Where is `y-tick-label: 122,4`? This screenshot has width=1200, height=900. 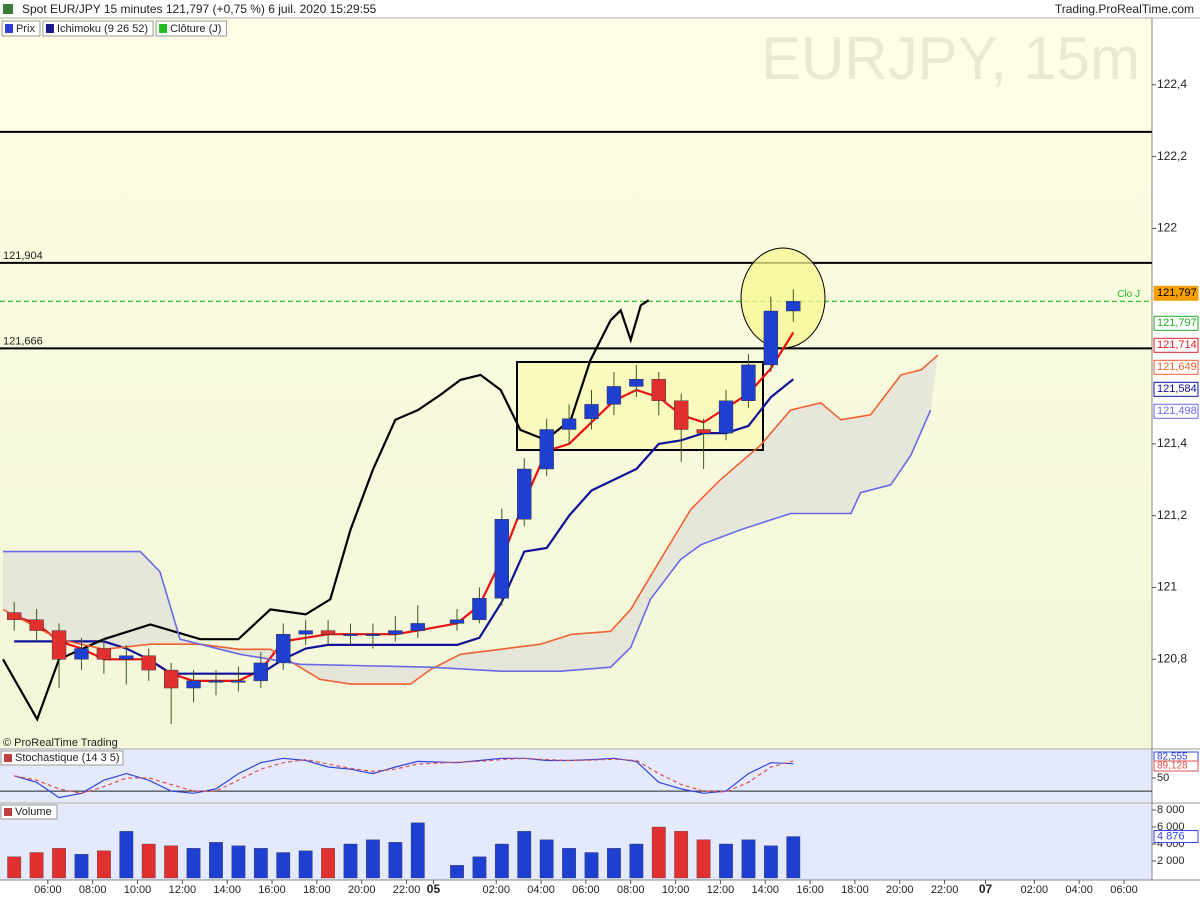 y-tick-label: 122,4 is located at coordinates (1172, 84).